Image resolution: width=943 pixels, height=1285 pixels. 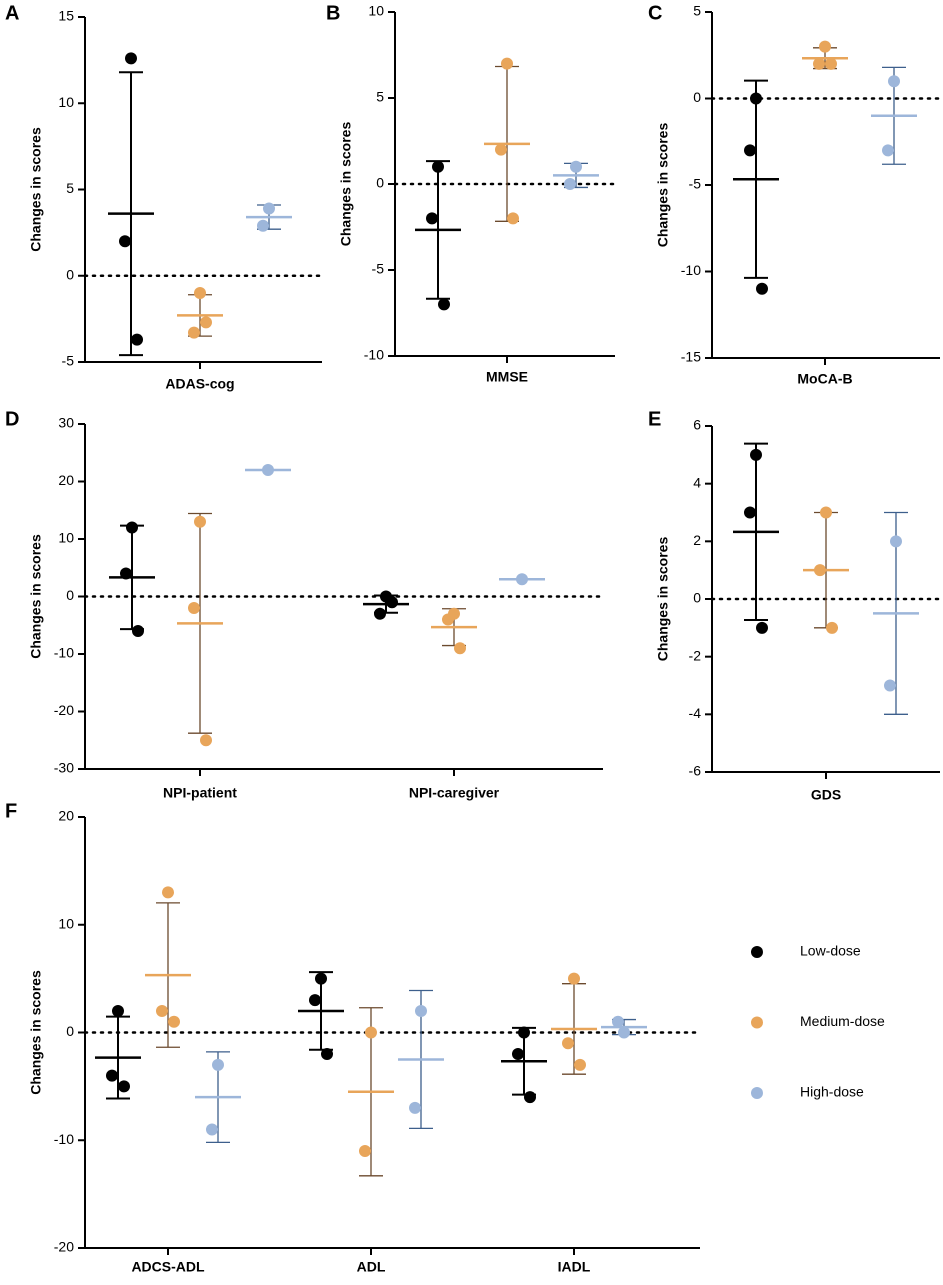 What do you see at coordinates (697, 425) in the screenshot?
I see `y-tick-label: 6` at bounding box center [697, 425].